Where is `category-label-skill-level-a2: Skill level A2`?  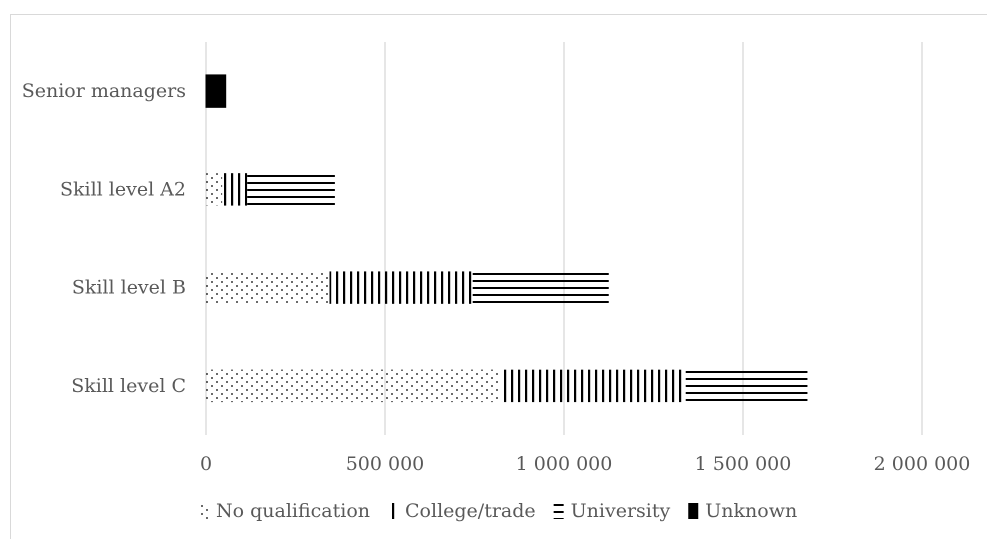 category-label-skill-level-a2: Skill level A2 is located at coordinates (123, 189).